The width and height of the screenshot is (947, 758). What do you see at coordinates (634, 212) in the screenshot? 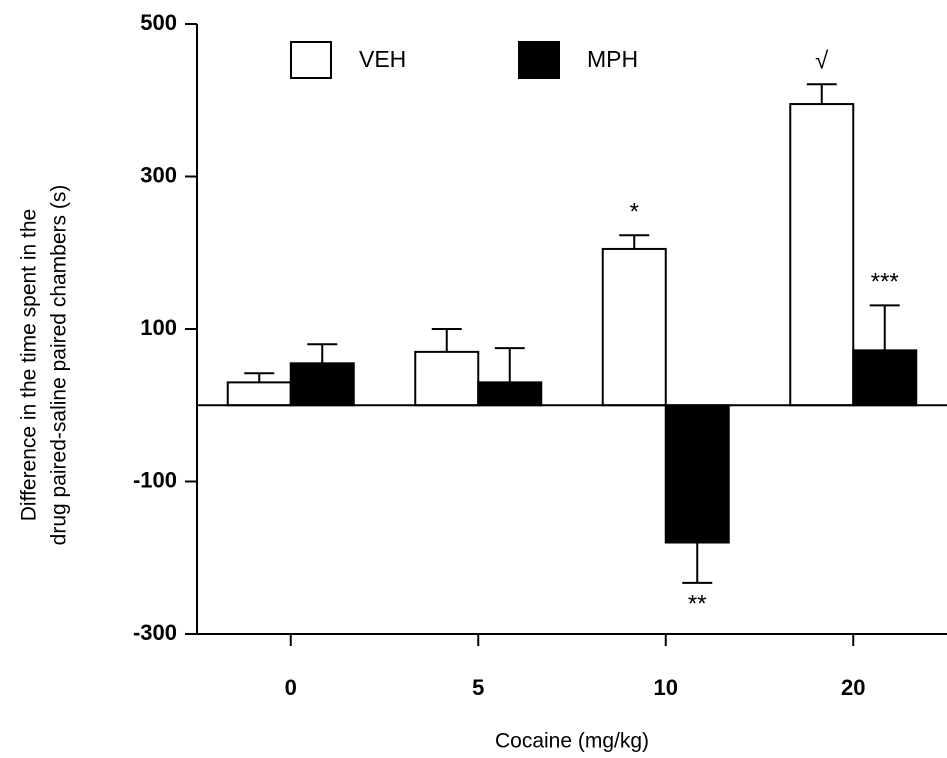
I see `annotation: *` at bounding box center [634, 212].